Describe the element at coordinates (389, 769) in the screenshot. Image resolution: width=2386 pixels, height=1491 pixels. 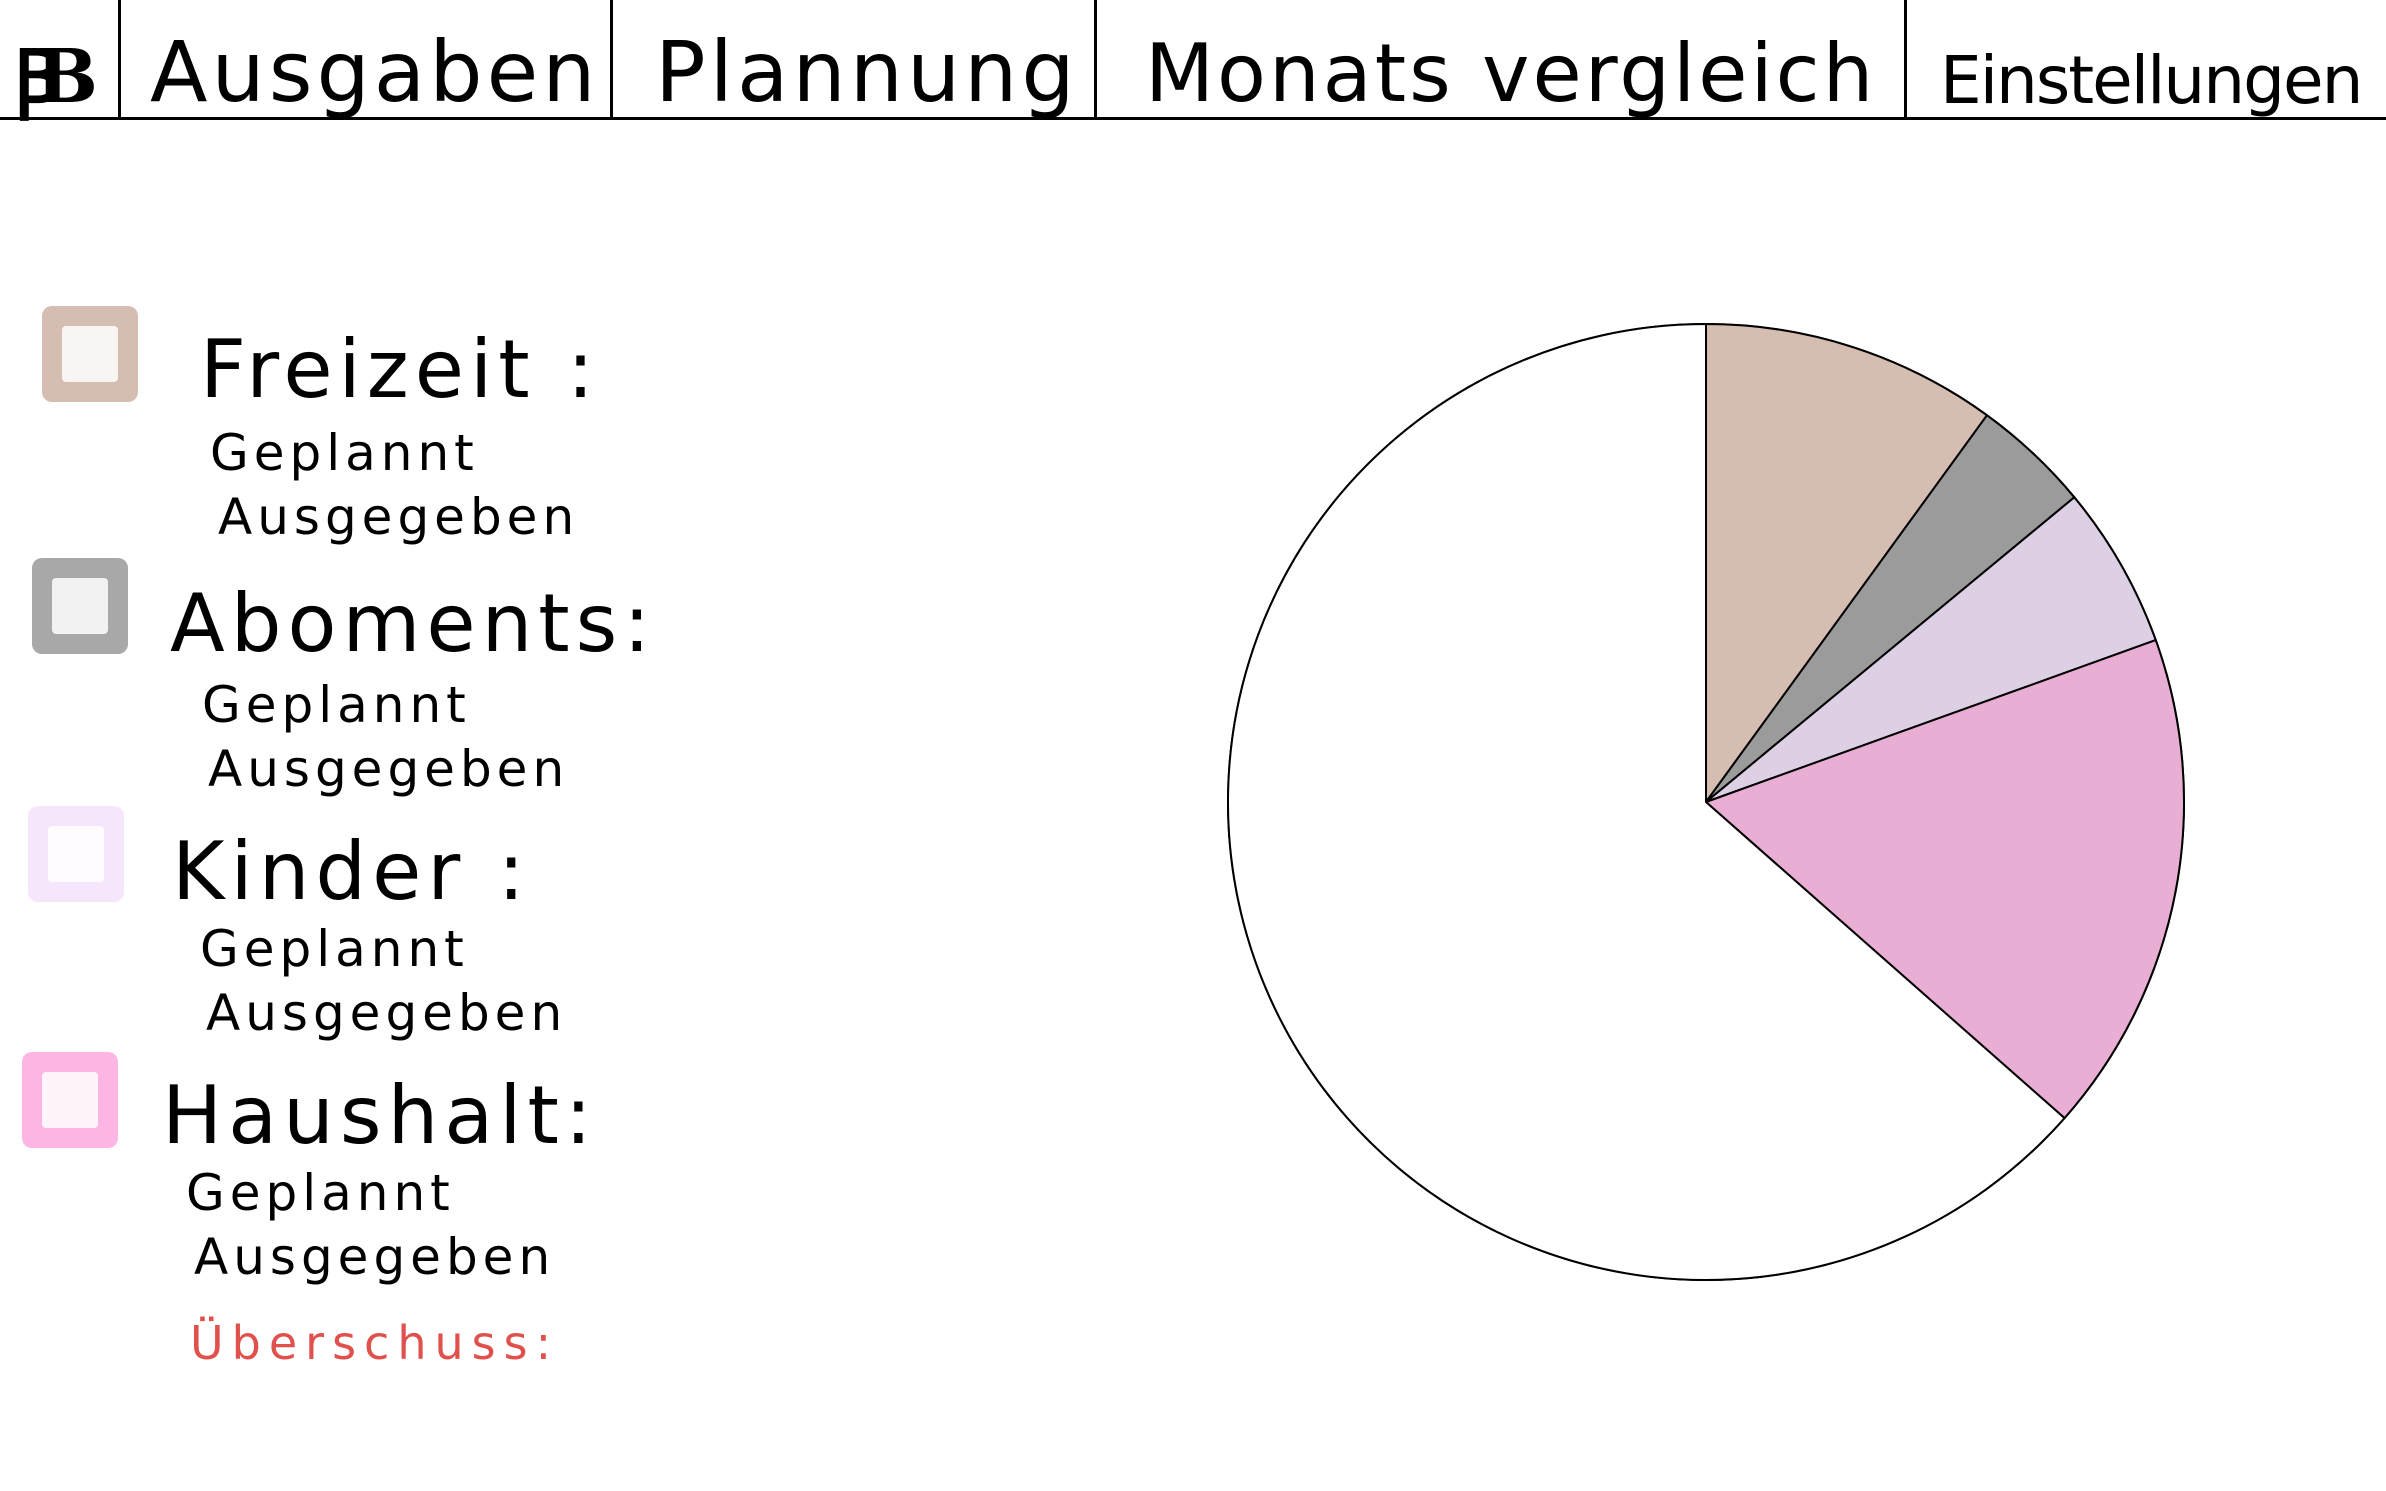
I see `aboments-spent-label: Ausgegeben` at that location.